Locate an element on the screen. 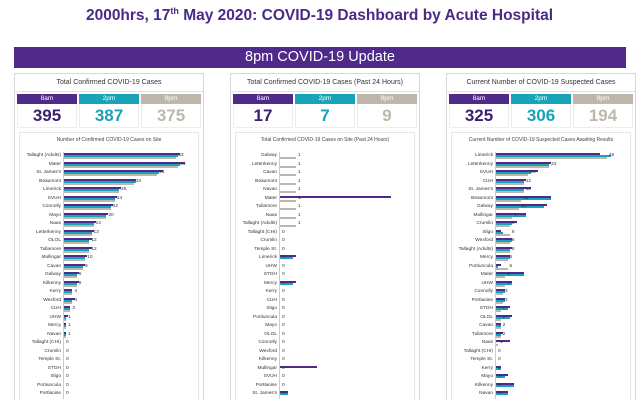 Image resolution: width=639 pixels, height=400 pixels. category-label: Sligo is located at coordinates (487, 232).